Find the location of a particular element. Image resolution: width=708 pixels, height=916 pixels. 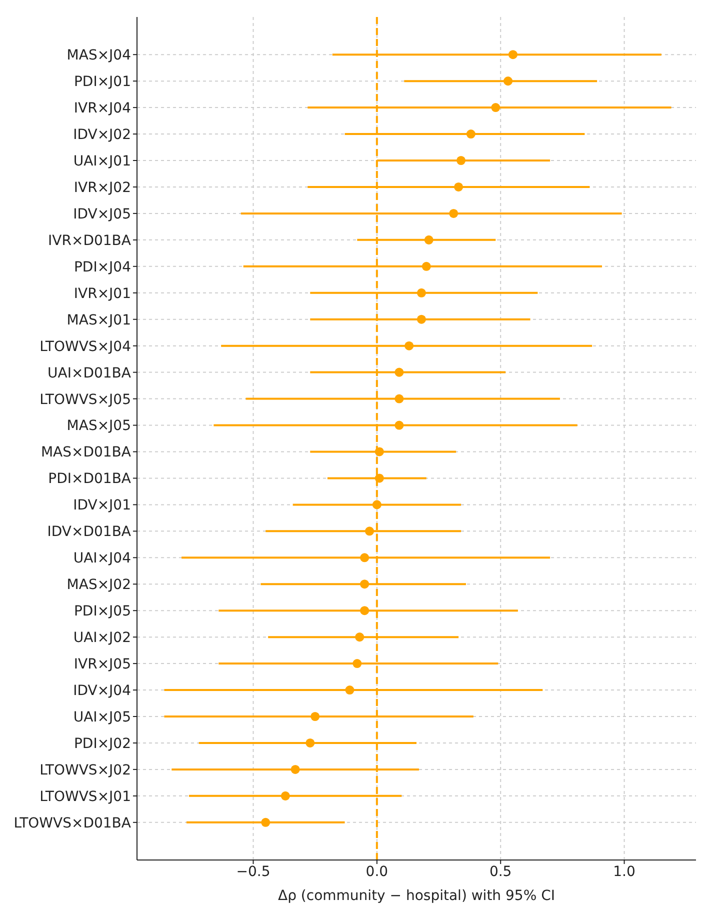

y-tick-label: IDV×J01 is located at coordinates (102, 506).